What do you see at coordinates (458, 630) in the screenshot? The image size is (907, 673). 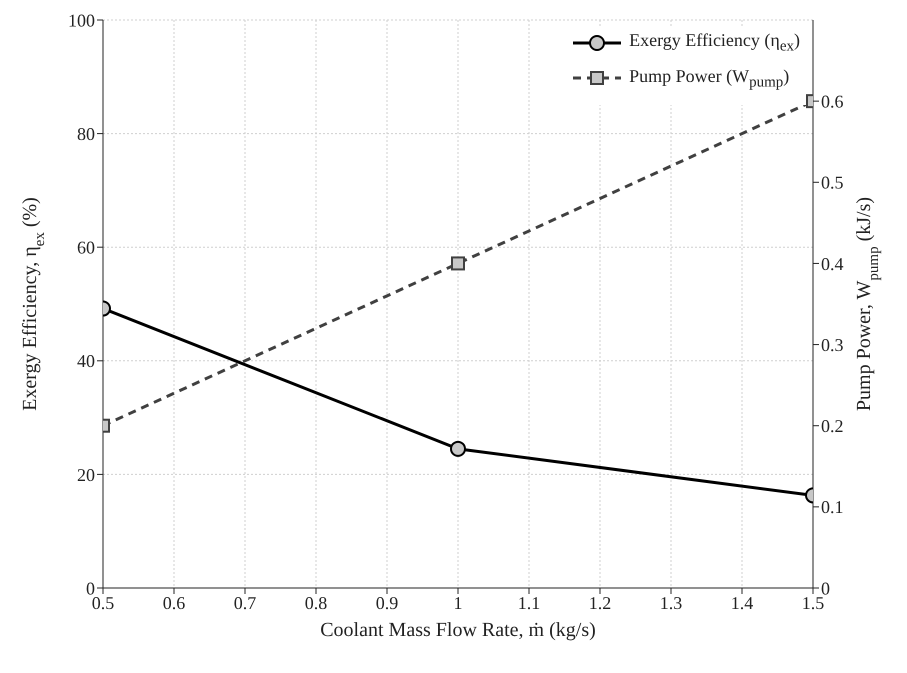 I see `x-axis-title: Coolant Mass Flow Rate, ṁ (kg/s)` at bounding box center [458, 630].